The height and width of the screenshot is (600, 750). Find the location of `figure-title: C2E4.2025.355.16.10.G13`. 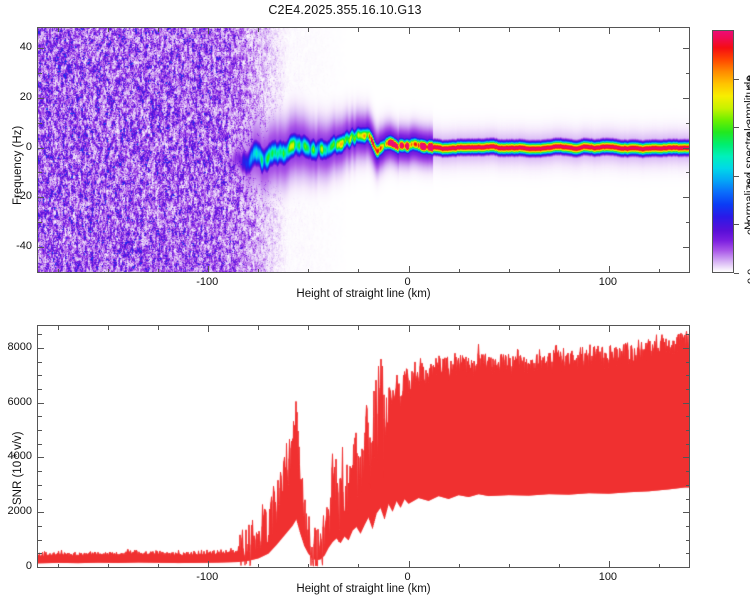

figure-title: C2E4.2025.355.16.10.G13 is located at coordinates (345, 10).